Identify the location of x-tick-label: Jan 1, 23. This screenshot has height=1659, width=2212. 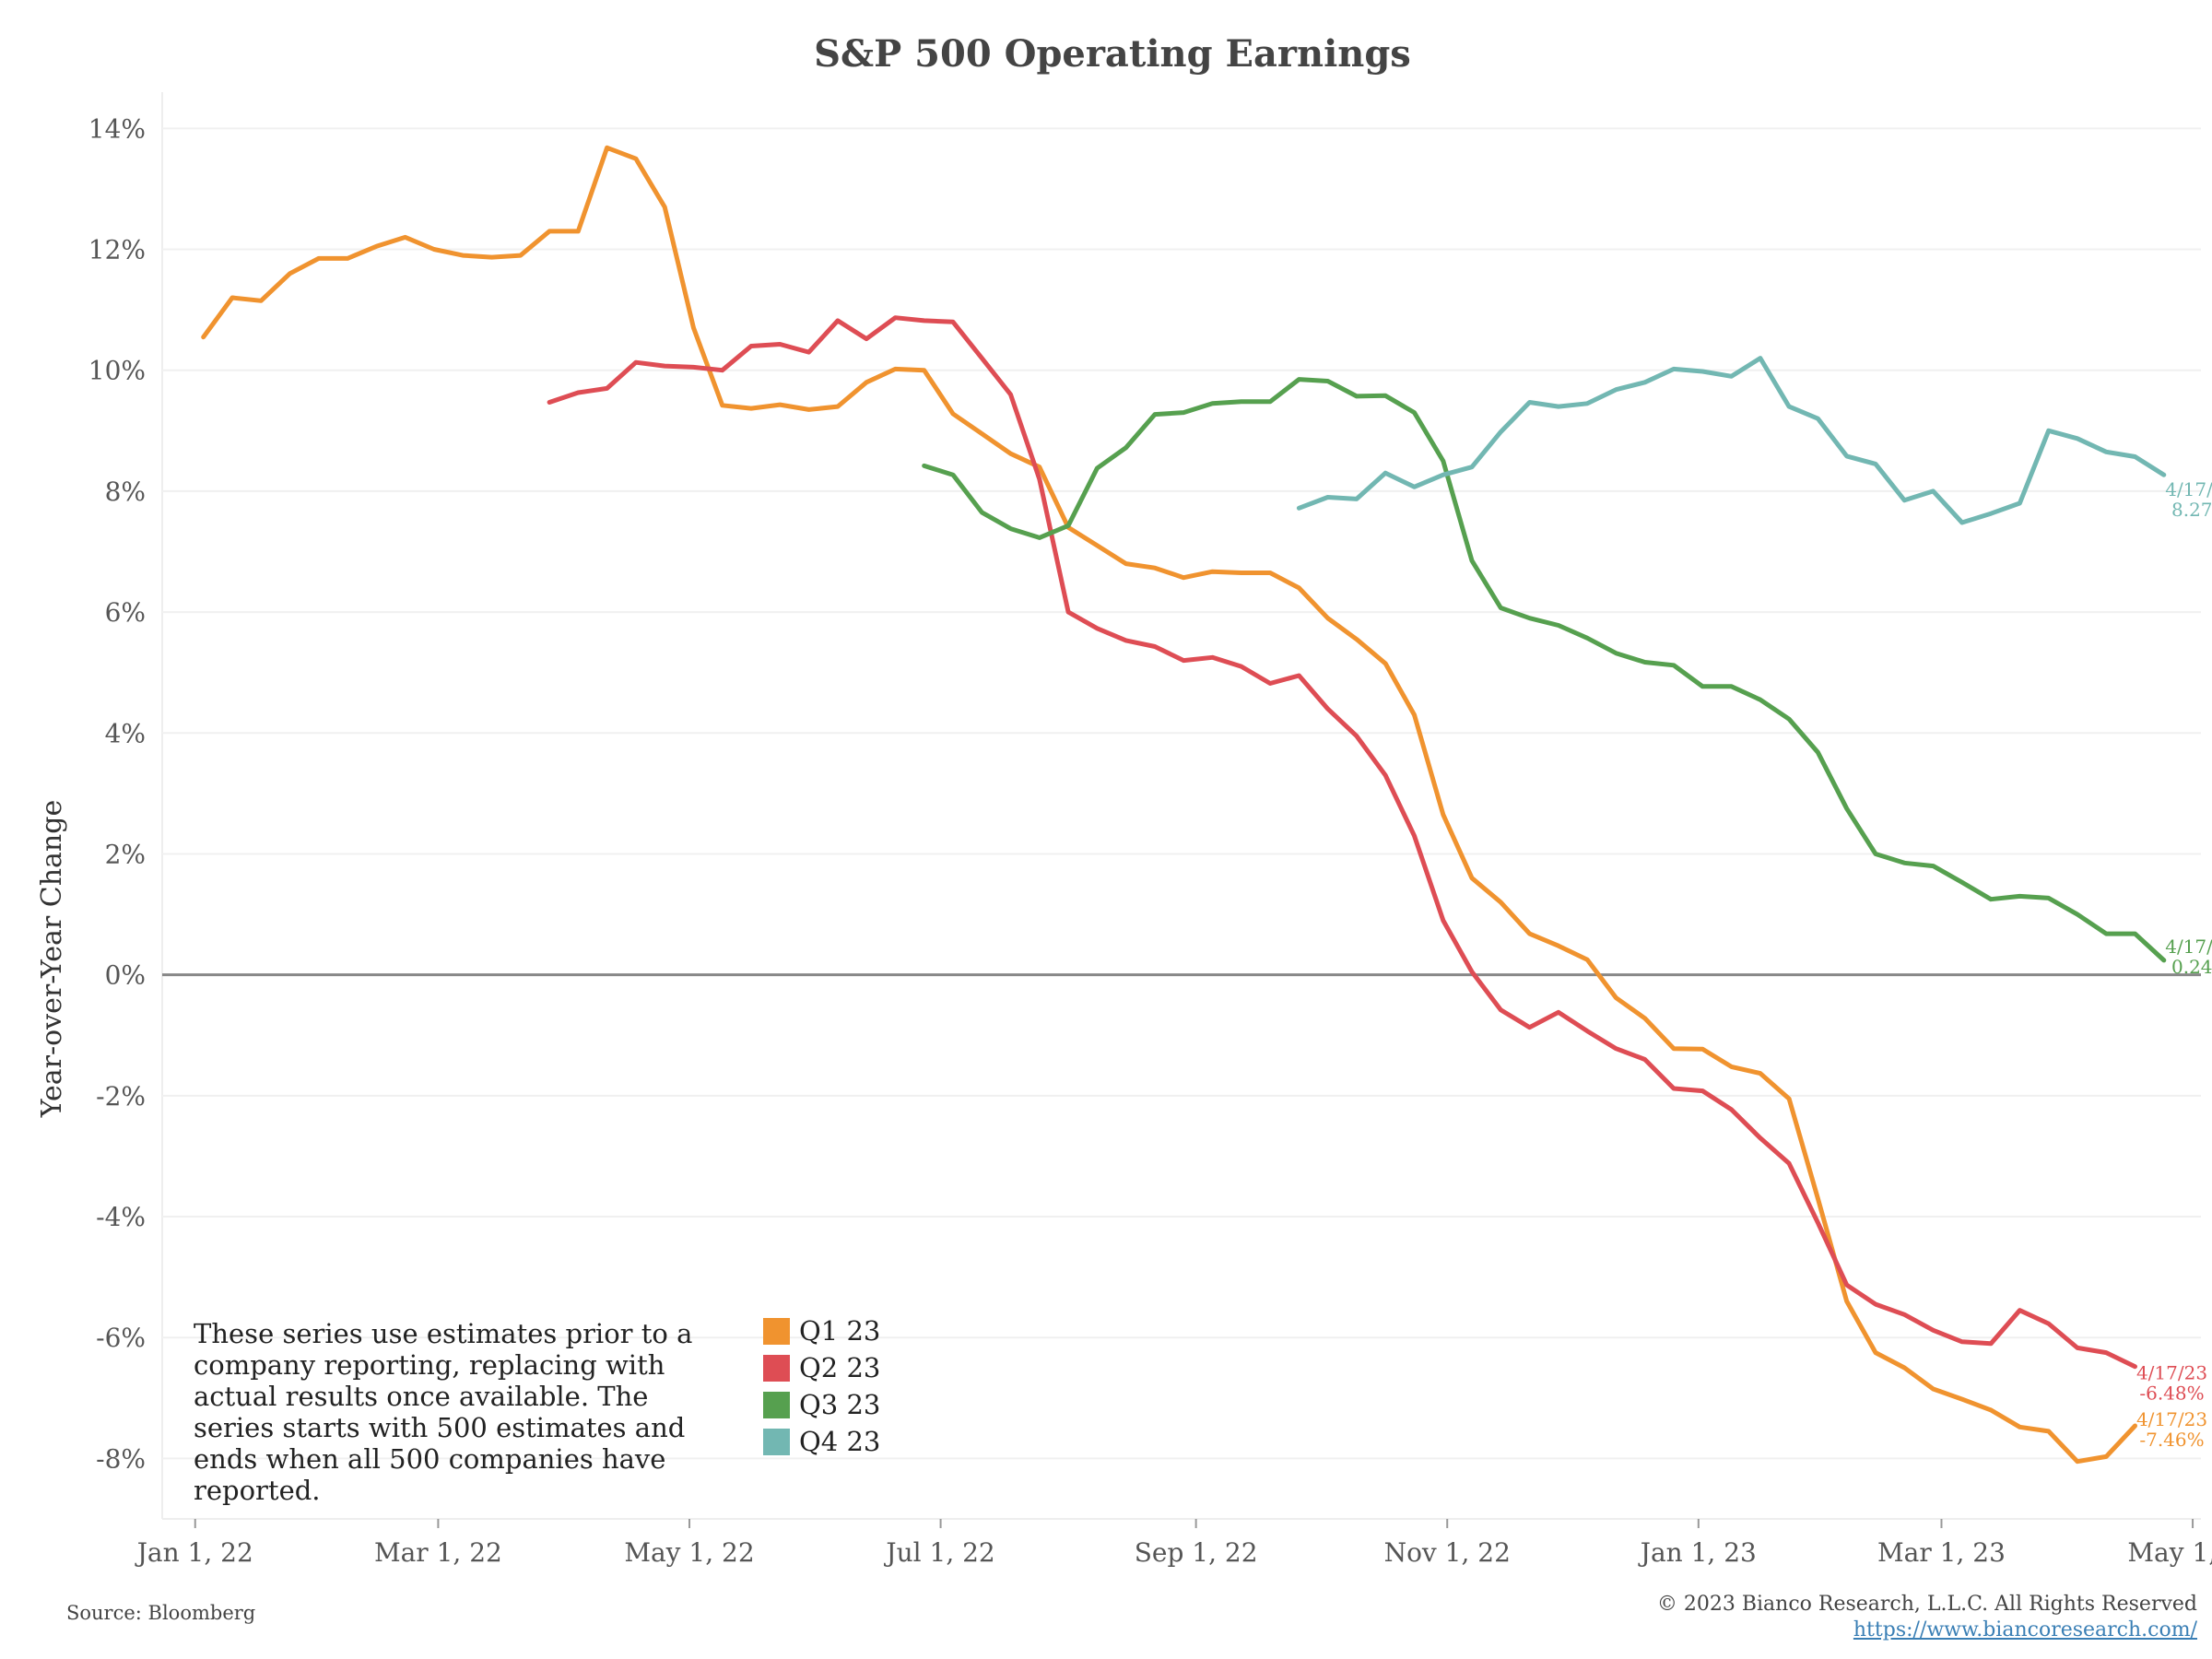
(1697, 1552).